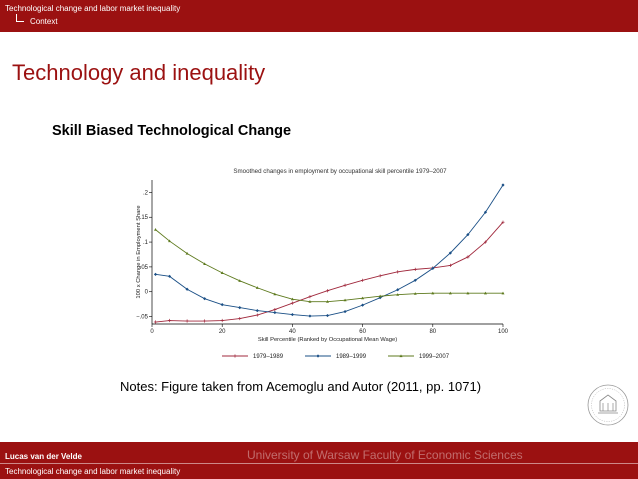 This screenshot has height=479, width=638. What do you see at coordinates (319, 463) in the screenshot?
I see `footer-divider` at bounding box center [319, 463].